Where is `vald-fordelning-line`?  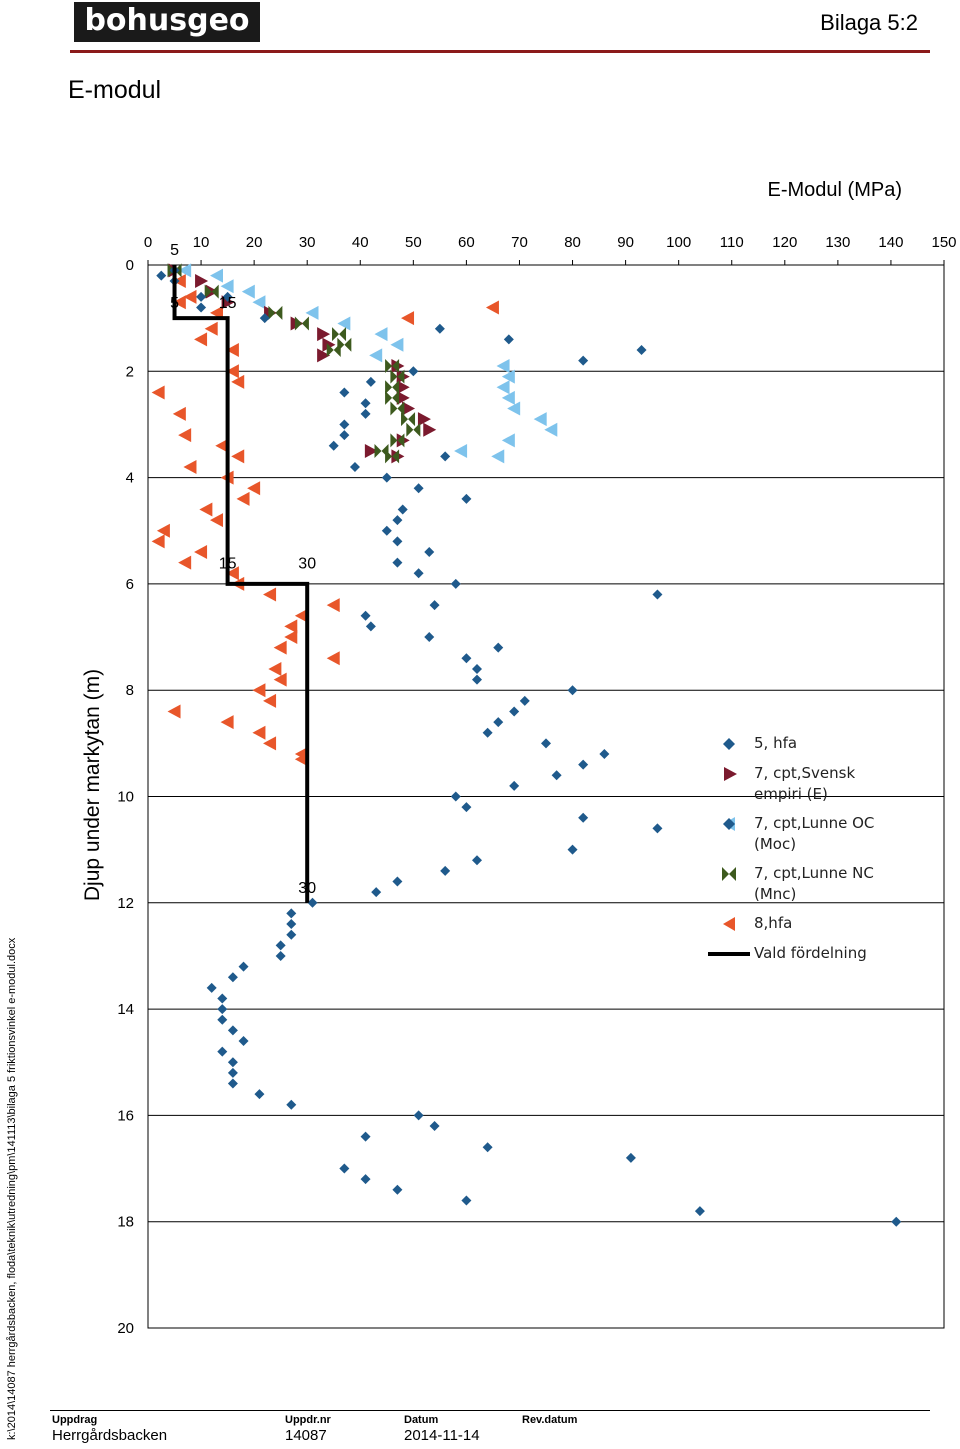 vald-fordelning-line is located at coordinates (241, 584).